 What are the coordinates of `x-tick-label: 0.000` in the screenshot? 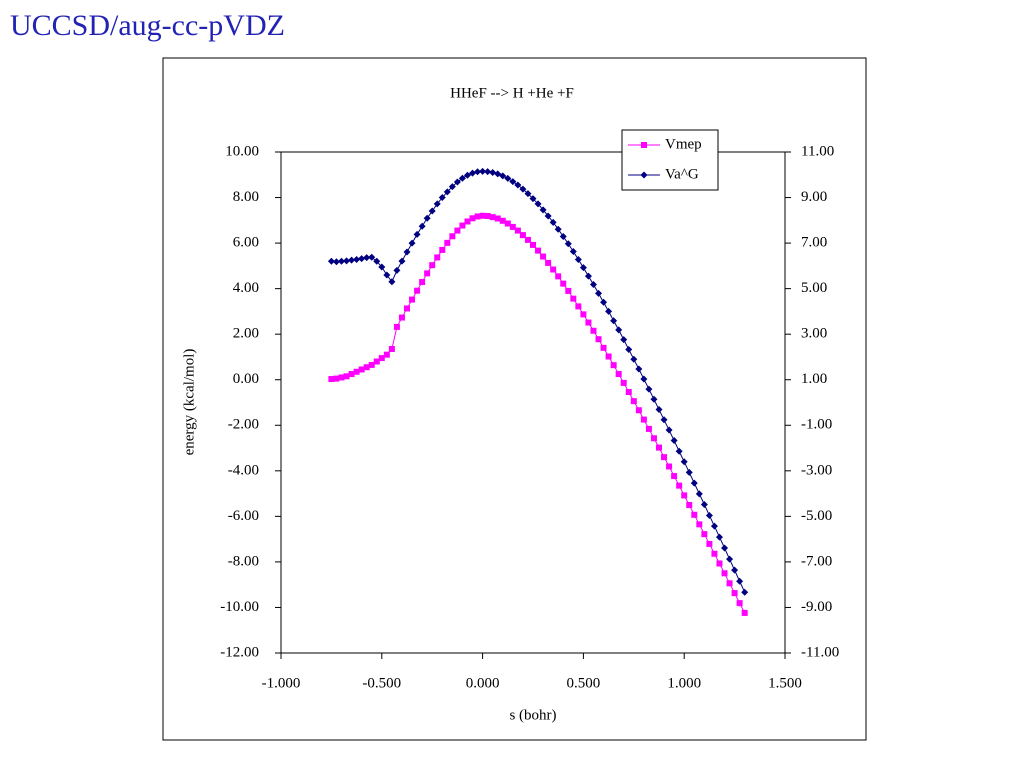 It's located at (483, 683).